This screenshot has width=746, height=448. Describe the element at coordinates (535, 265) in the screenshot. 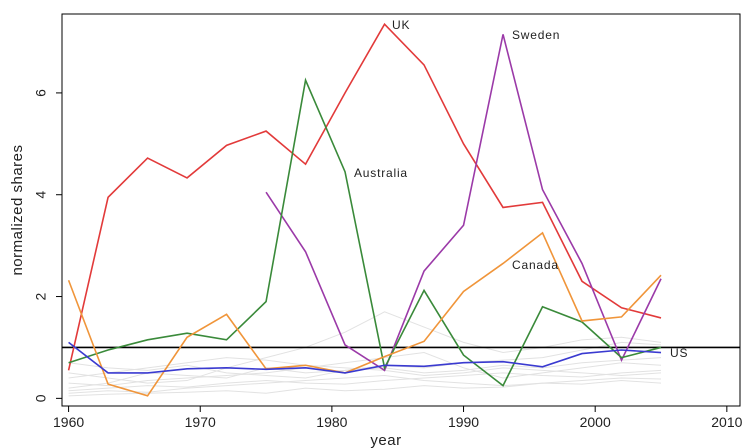

I see `series-label-canada: Canada` at that location.